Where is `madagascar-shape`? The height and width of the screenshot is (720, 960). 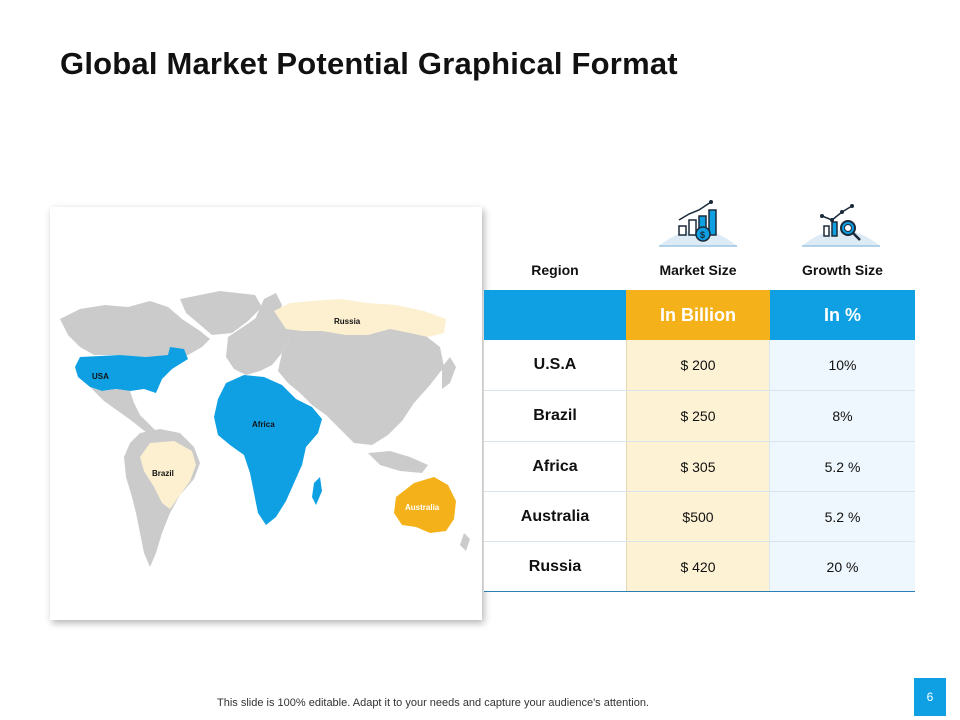
madagascar-shape is located at coordinates (317, 491).